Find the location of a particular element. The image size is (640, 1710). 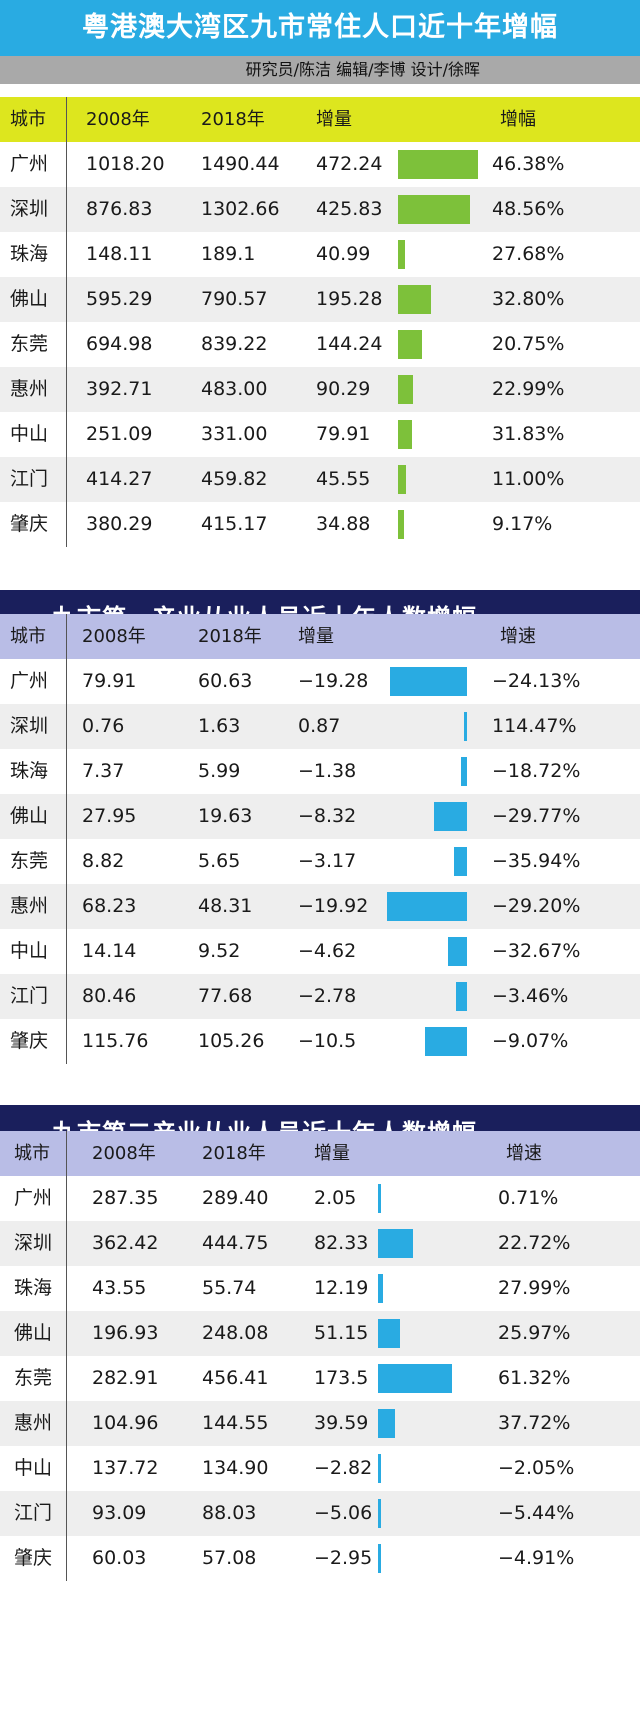

value-cell: 1302.66 is located at coordinates (240, 209).